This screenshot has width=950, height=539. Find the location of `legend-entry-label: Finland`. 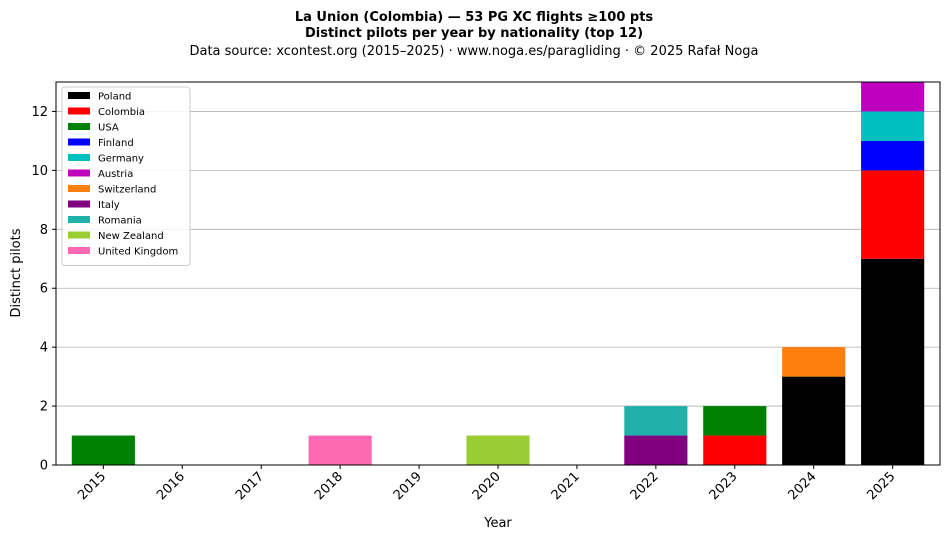

legend-entry-label: Finland is located at coordinates (116, 143).